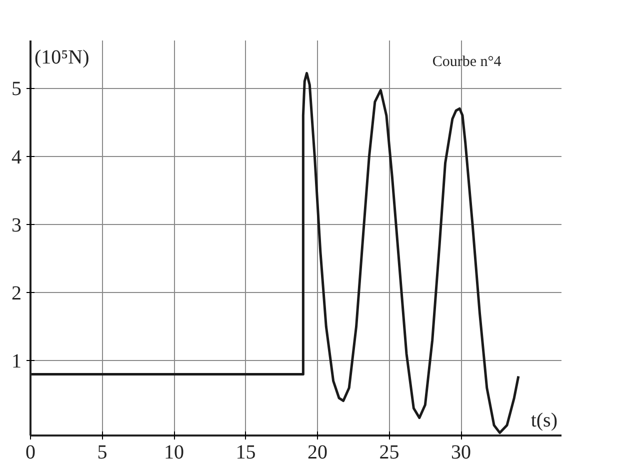  Describe the element at coordinates (467, 62) in the screenshot. I see `annotation: Courbe n°4` at that location.